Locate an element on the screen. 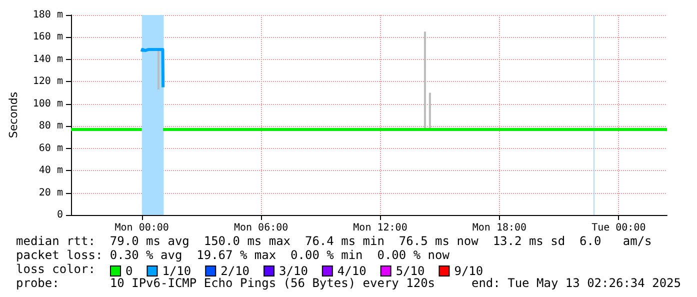 The image size is (697, 297). y-tick-label: 0 is located at coordinates (59, 215).